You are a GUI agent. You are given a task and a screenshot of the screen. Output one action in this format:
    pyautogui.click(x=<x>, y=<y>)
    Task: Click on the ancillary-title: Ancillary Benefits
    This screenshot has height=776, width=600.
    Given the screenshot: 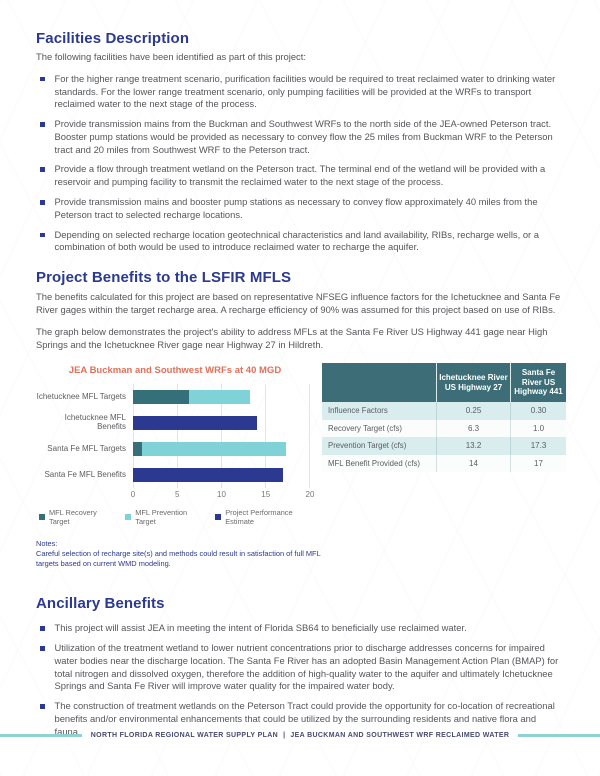 What is the action you would take?
    pyautogui.click(x=100, y=604)
    